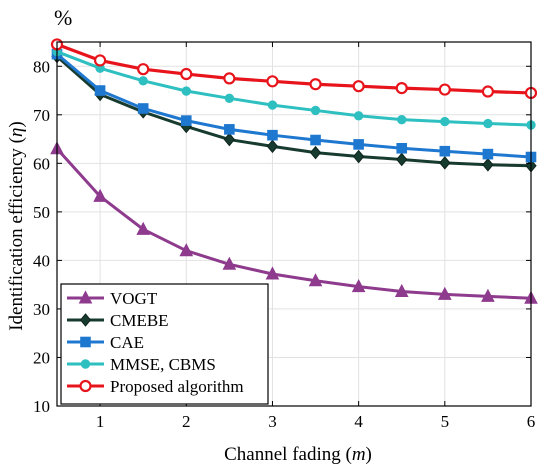  What do you see at coordinates (100, 421) in the screenshot?
I see `x-tick-label: 1` at bounding box center [100, 421].